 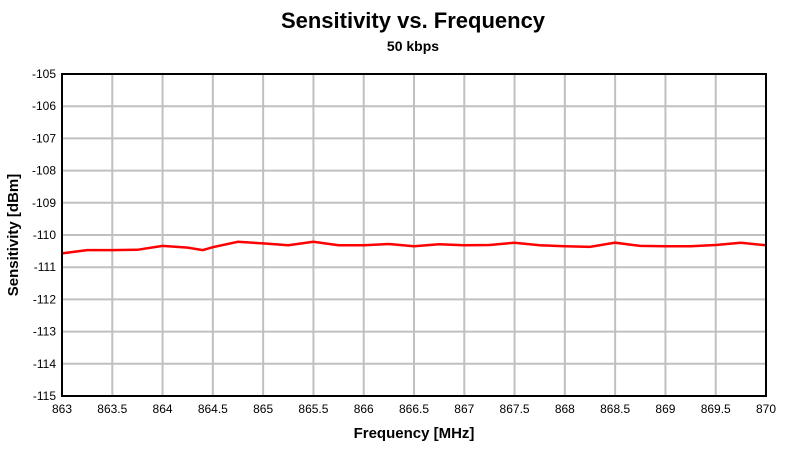 I want to click on sensitivity-line, so click(x=414, y=247).